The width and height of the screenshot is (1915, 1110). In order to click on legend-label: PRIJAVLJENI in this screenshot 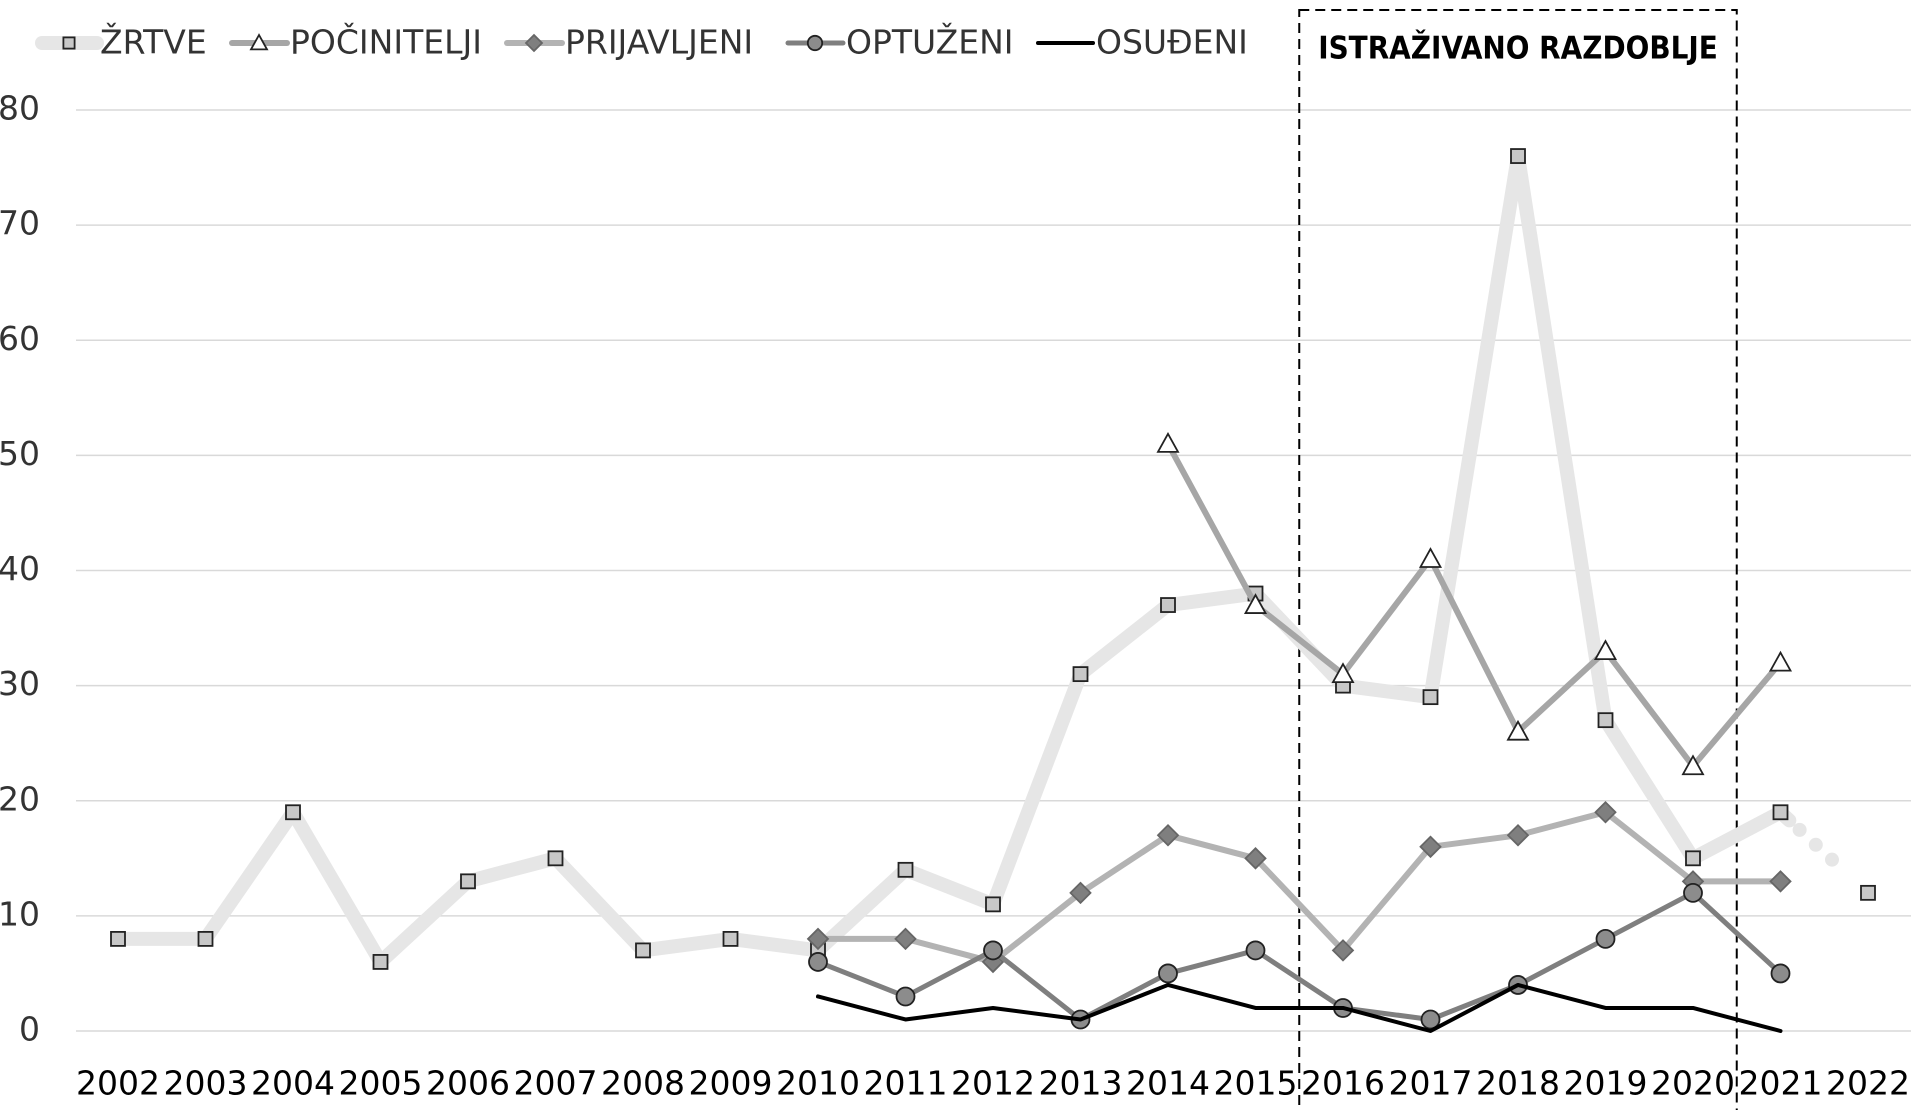, I will do `click(659, 42)`.